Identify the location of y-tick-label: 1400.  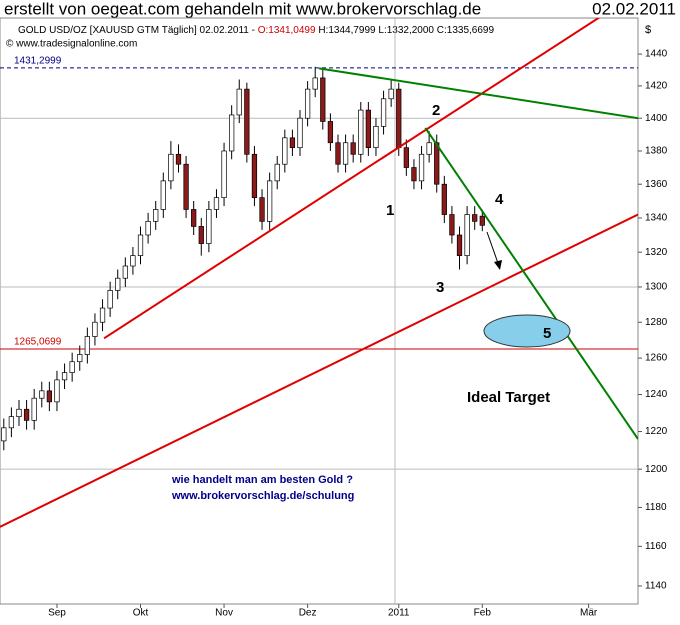
(656, 118).